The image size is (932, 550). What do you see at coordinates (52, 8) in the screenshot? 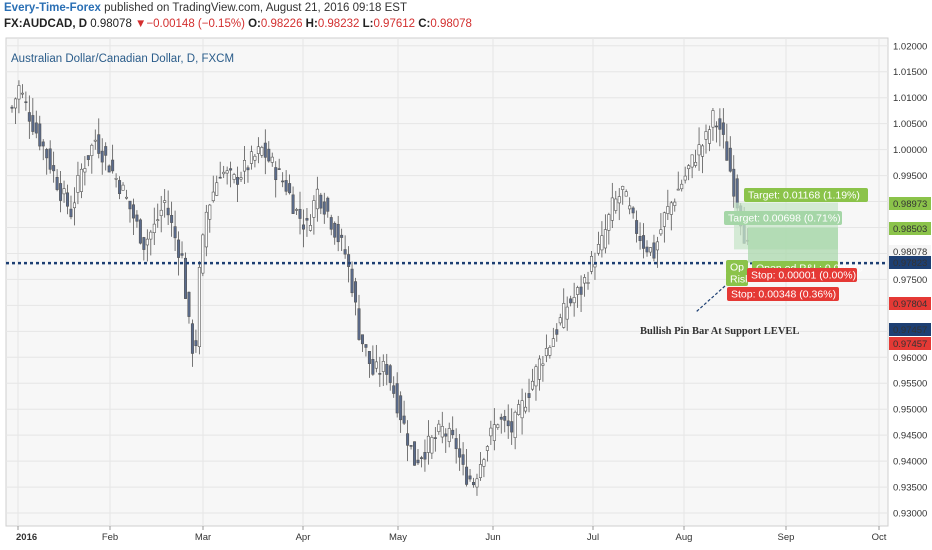
I see `author-link: Every-Time-Forex` at bounding box center [52, 8].